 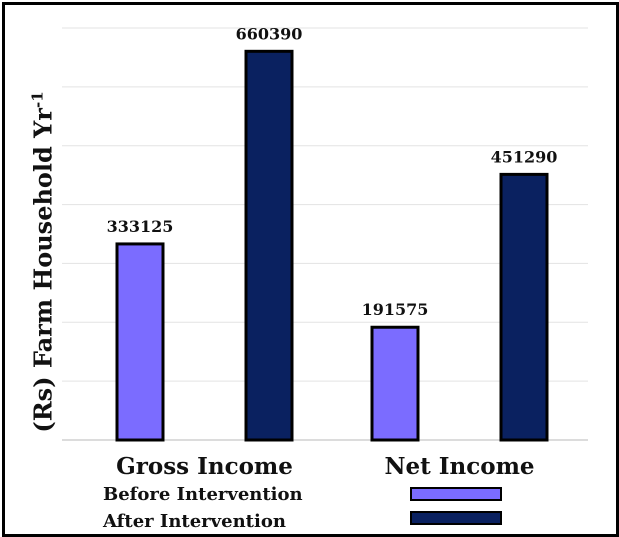 I want to click on bar-after-net, so click(x=524, y=307).